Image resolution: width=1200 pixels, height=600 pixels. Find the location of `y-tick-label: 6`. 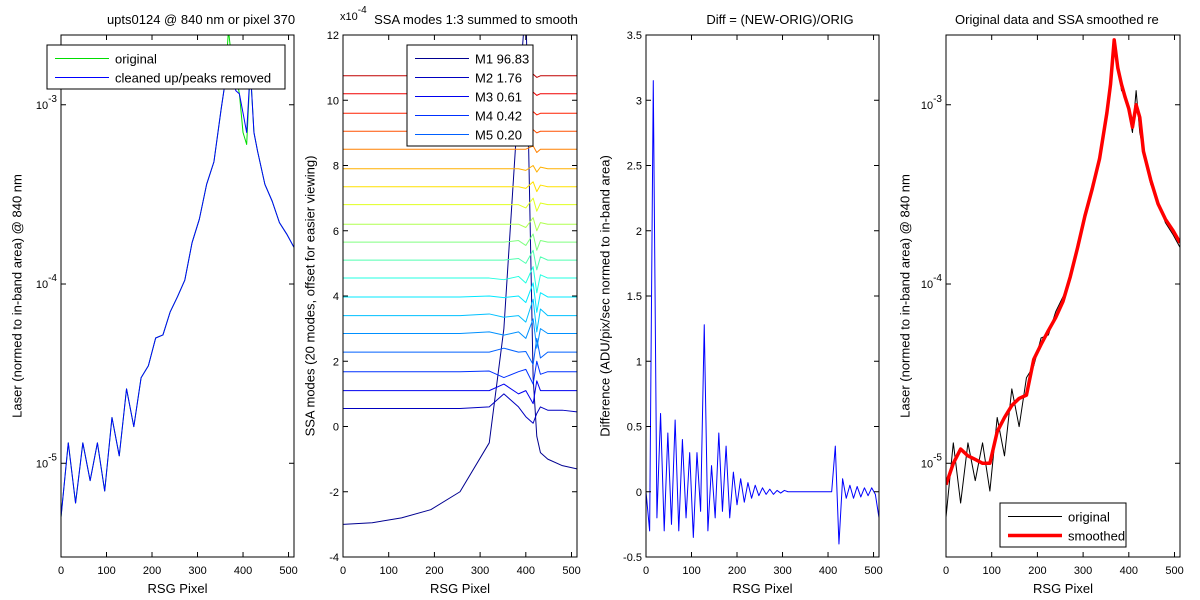

y-tick-label: 6 is located at coordinates (336, 232).